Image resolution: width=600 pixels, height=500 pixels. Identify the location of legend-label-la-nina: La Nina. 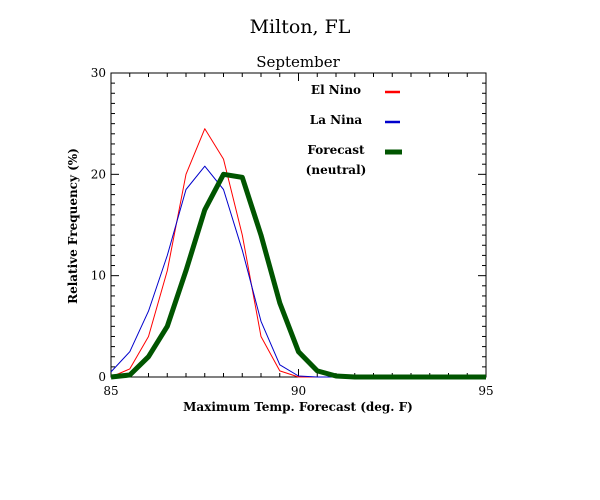
(336, 120).